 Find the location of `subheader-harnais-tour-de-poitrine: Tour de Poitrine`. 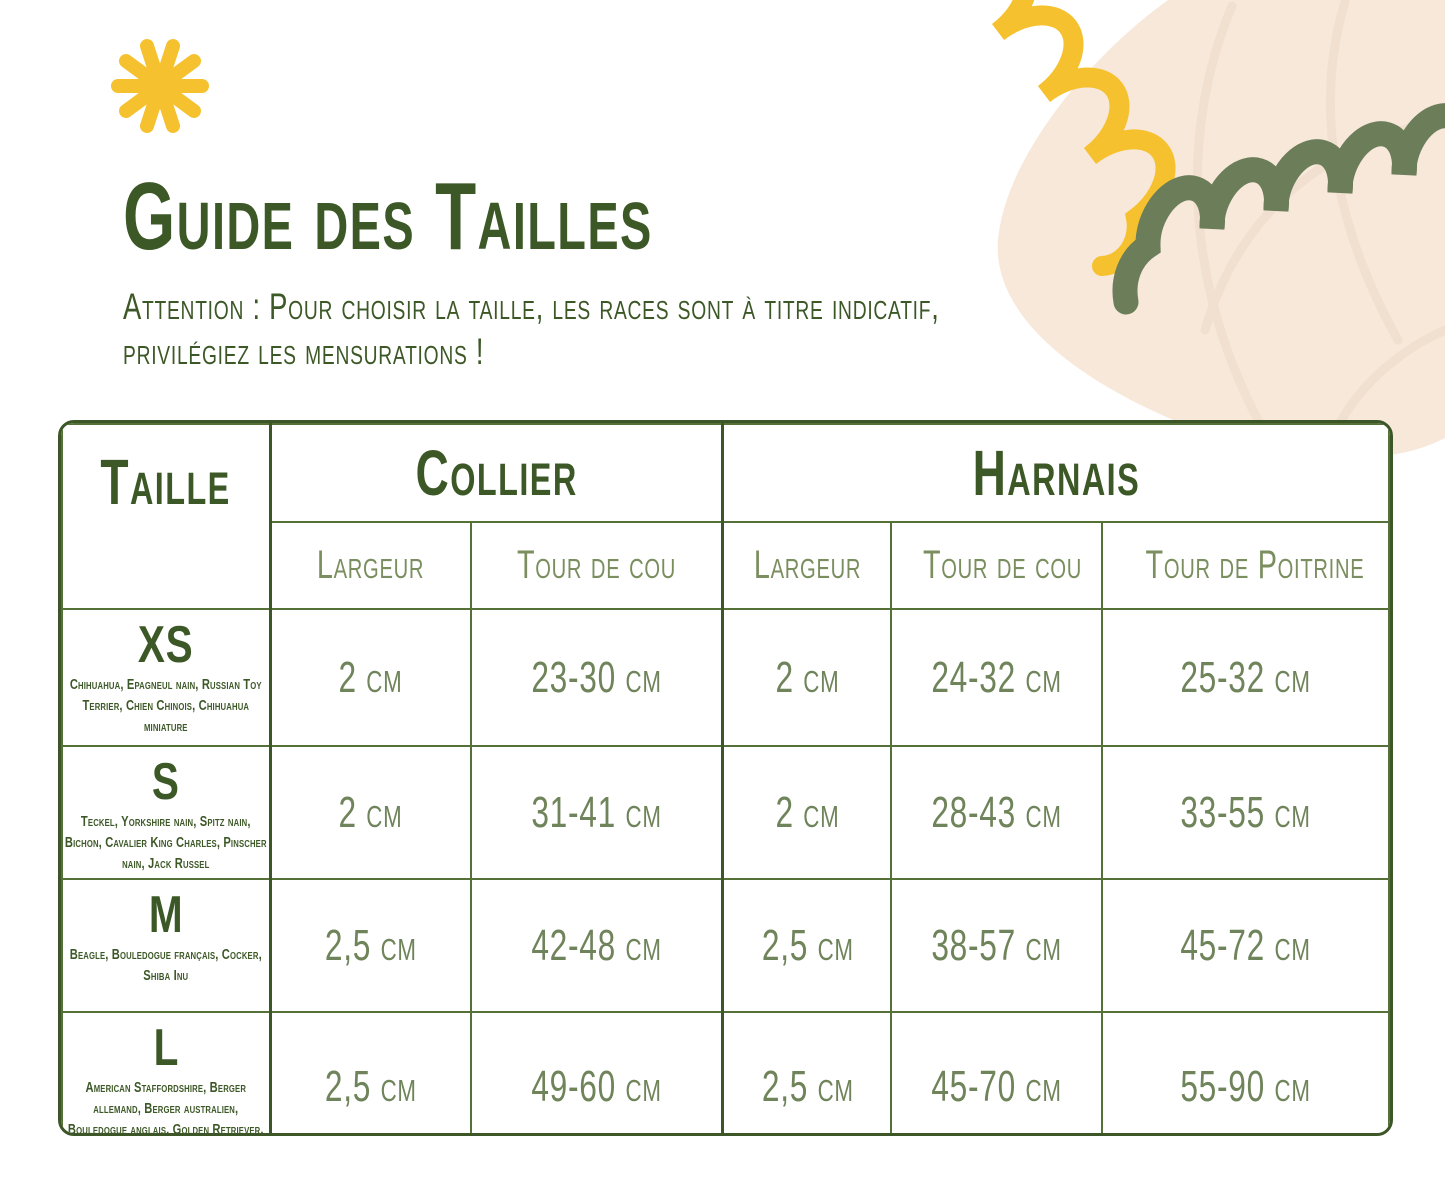

subheader-harnais-tour-de-poitrine: Tour de Poitrine is located at coordinates (1245, 565).